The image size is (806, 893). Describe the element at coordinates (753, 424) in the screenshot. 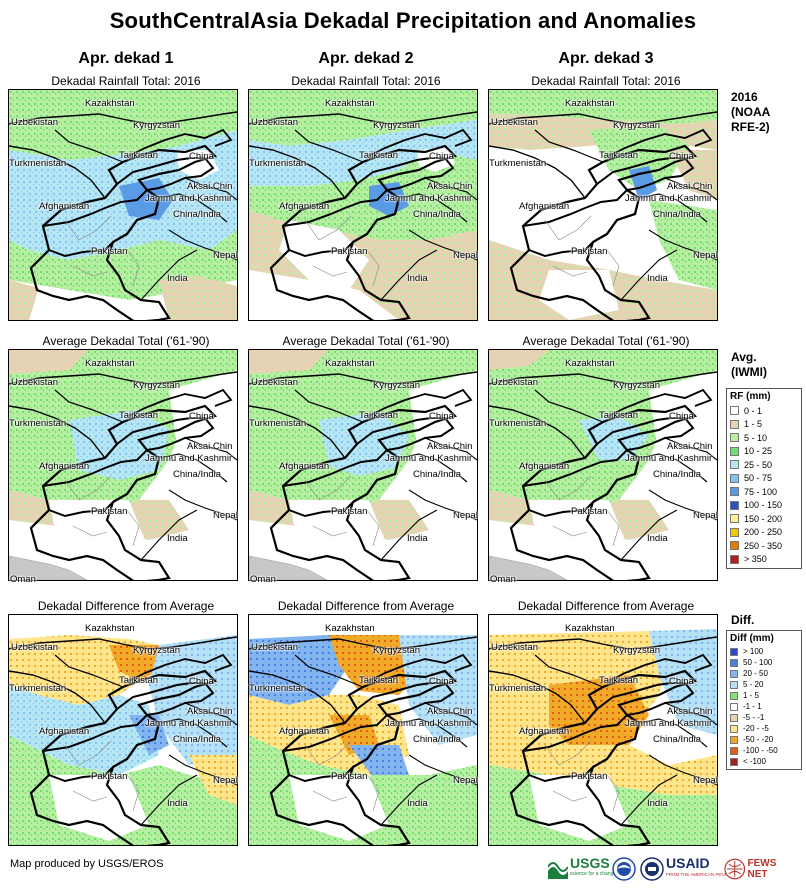

I see `legend-rainfall-mm-label: 1 - 5` at that location.